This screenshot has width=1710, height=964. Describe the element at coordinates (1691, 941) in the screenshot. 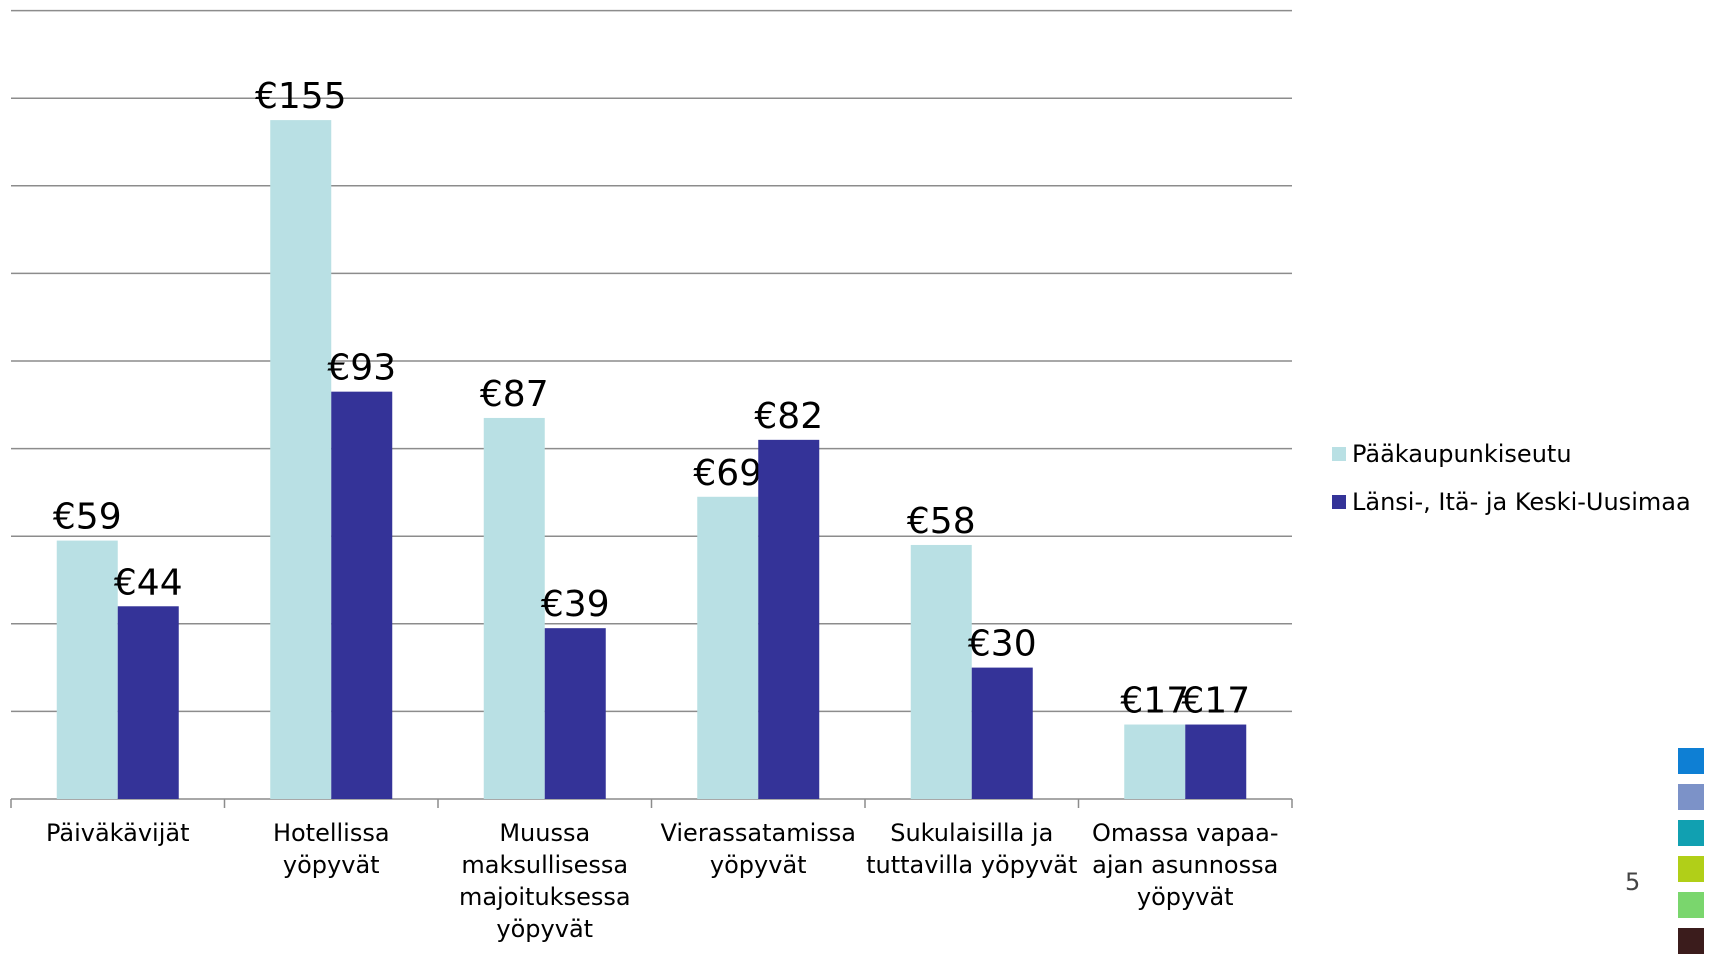

I see `decor-square-dark` at that location.